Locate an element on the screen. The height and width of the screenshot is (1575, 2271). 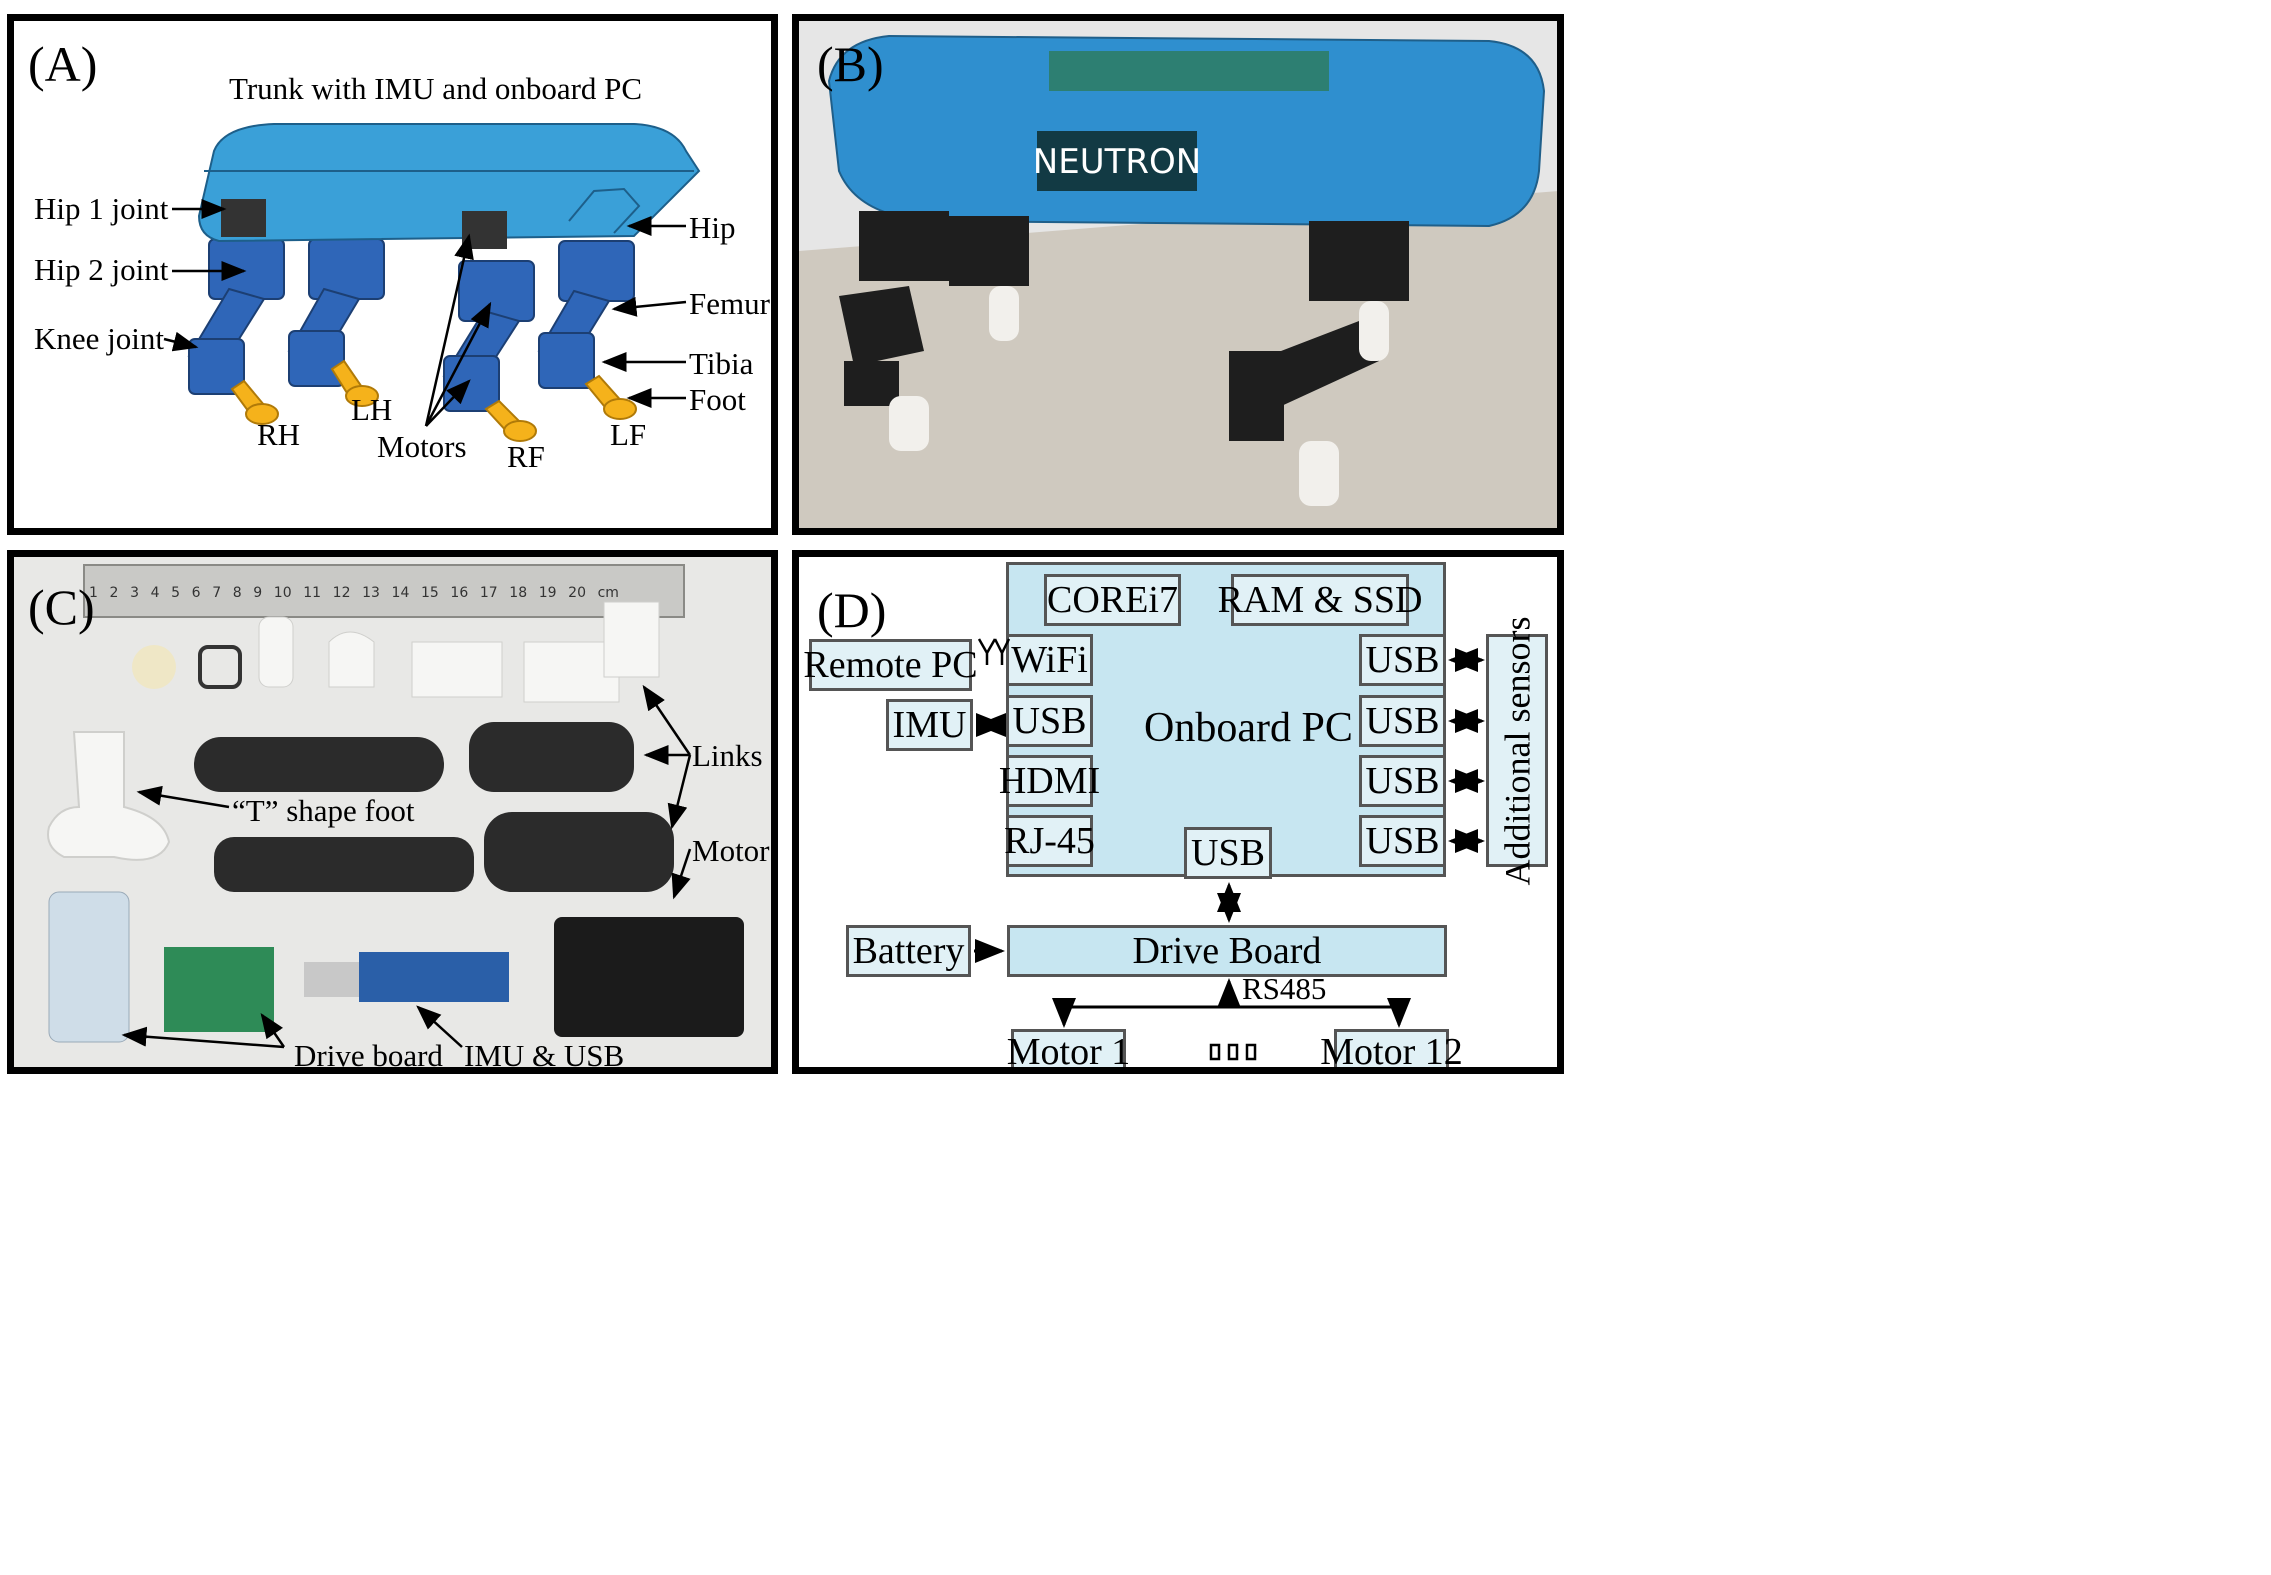
motor-12-box: Motor 12 is located at coordinates (1391, 1051).